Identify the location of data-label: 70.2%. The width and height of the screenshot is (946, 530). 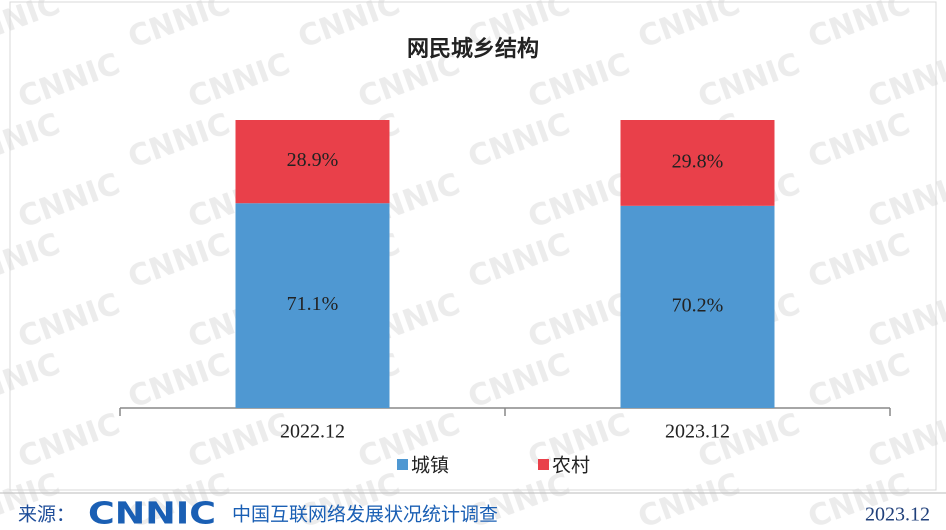
(698, 306).